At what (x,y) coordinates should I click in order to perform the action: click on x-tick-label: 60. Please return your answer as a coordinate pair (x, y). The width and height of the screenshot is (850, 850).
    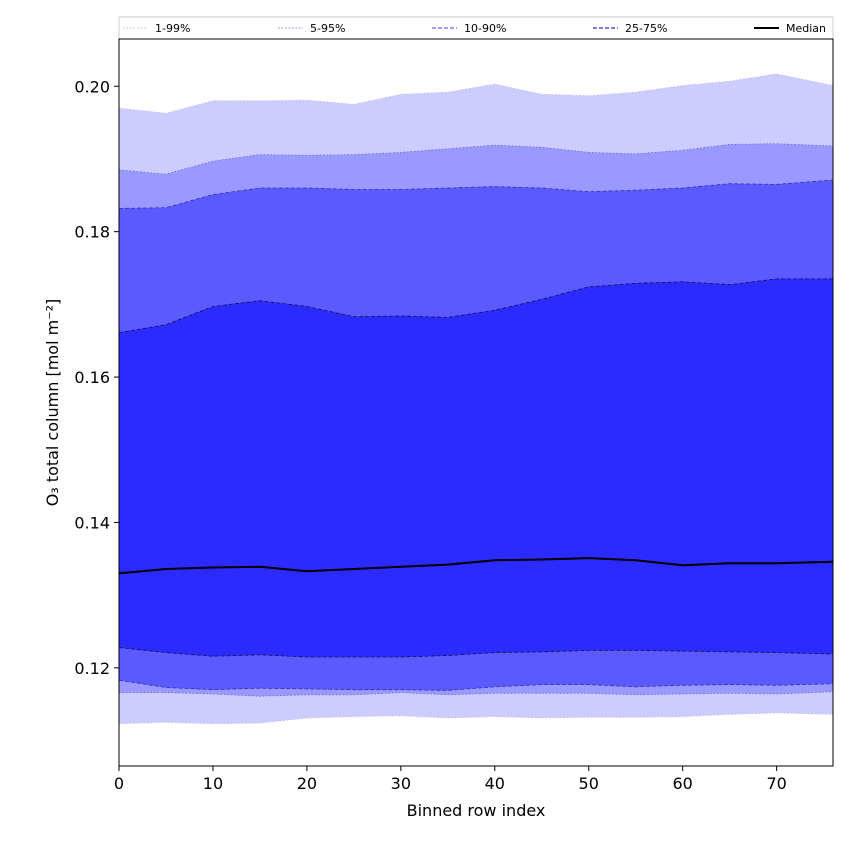
    Looking at the image, I should click on (683, 783).